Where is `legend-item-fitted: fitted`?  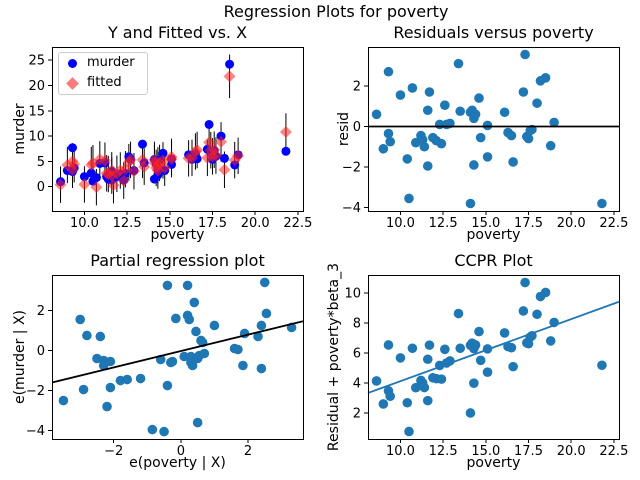
legend-item-fitted: fitted is located at coordinates (103, 83).